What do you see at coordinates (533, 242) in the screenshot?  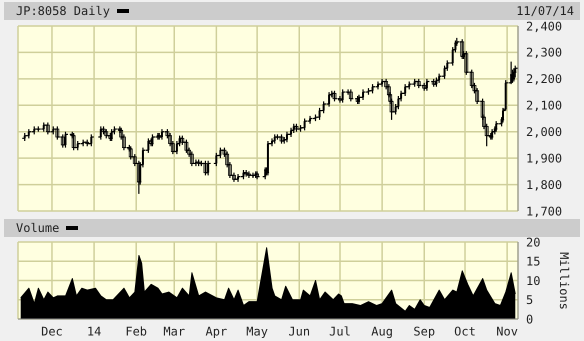 I see `y-tick-label: 20` at bounding box center [533, 242].